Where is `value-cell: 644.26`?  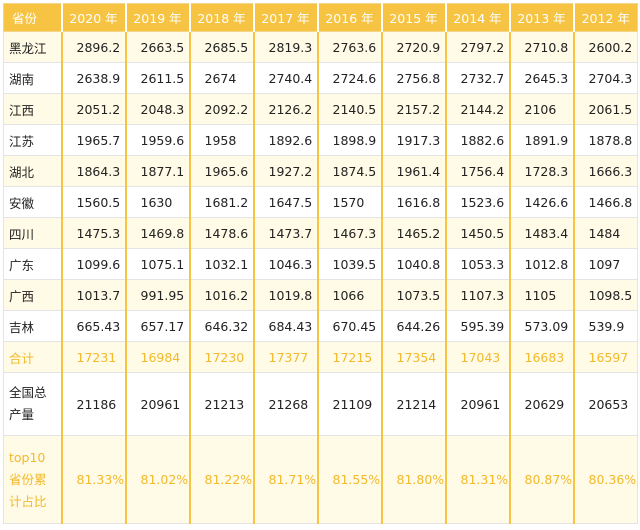 value-cell: 644.26 is located at coordinates (413, 326).